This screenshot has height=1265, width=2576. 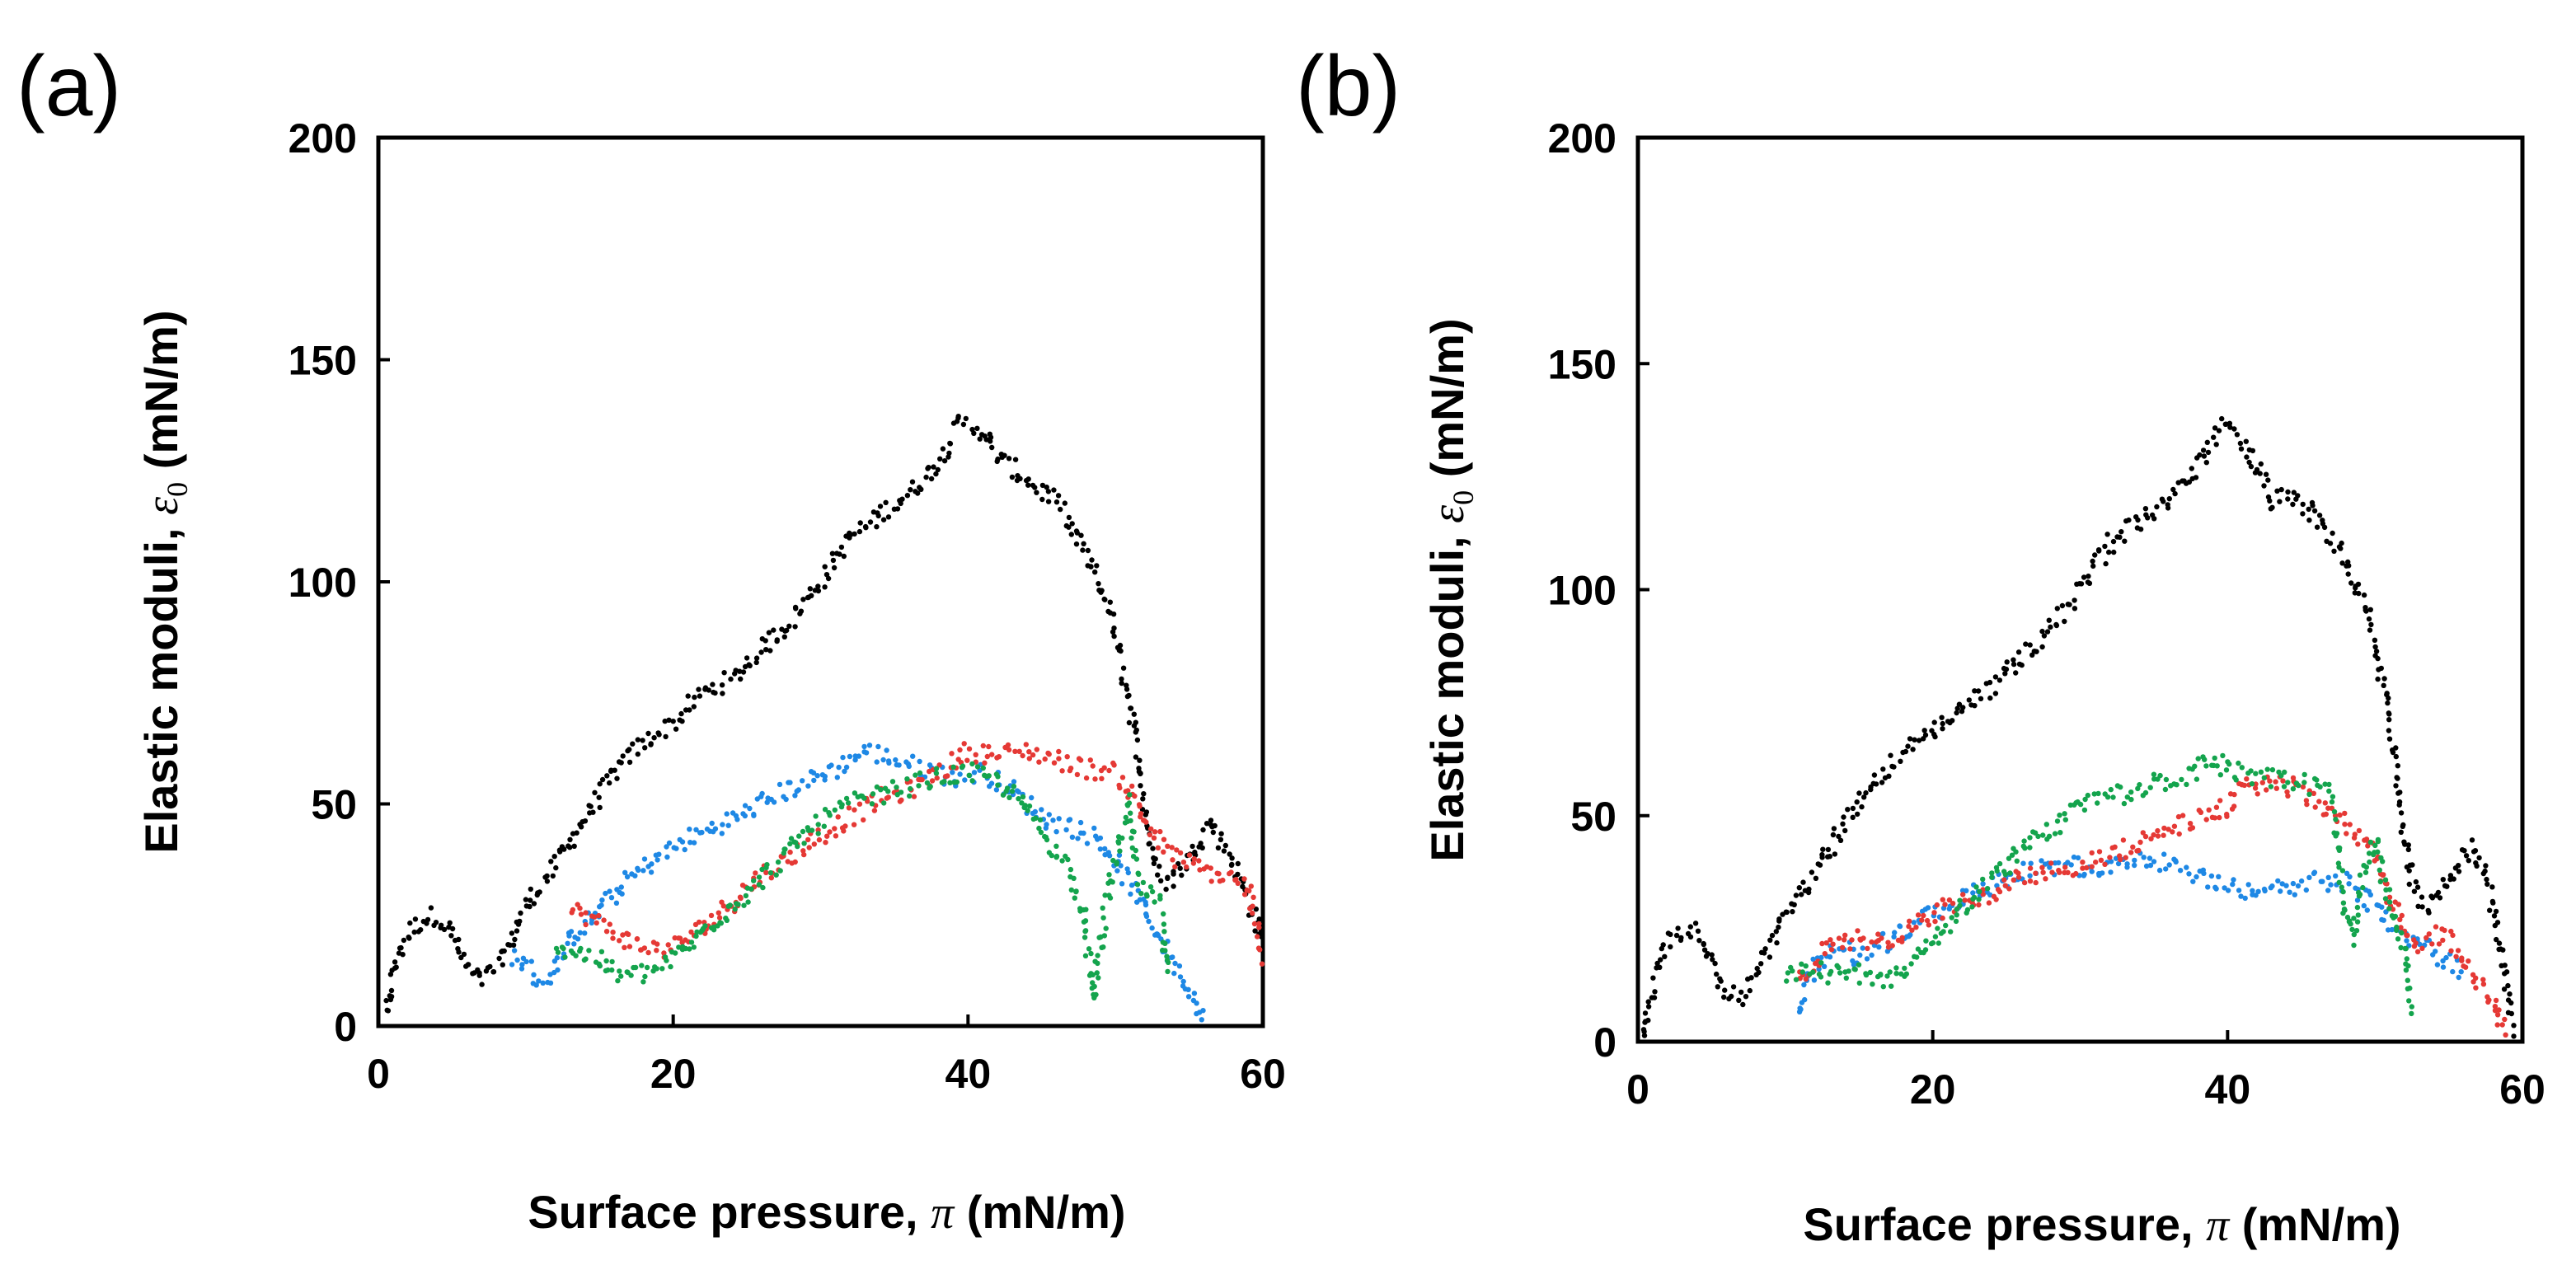 What do you see at coordinates (2522, 1090) in the screenshot?
I see `x-tick-label: 60` at bounding box center [2522, 1090].